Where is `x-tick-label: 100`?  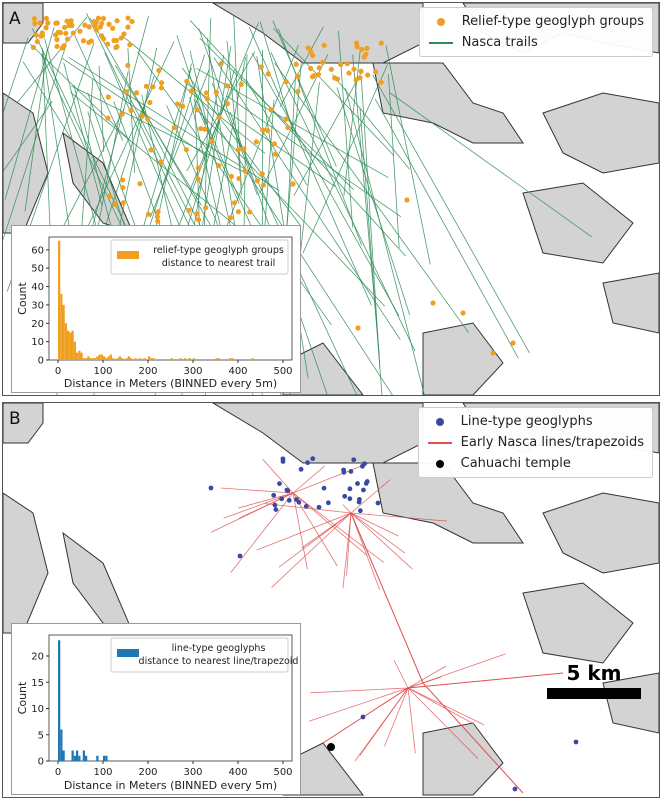 x-tick-label: 100 is located at coordinates (102, 371).